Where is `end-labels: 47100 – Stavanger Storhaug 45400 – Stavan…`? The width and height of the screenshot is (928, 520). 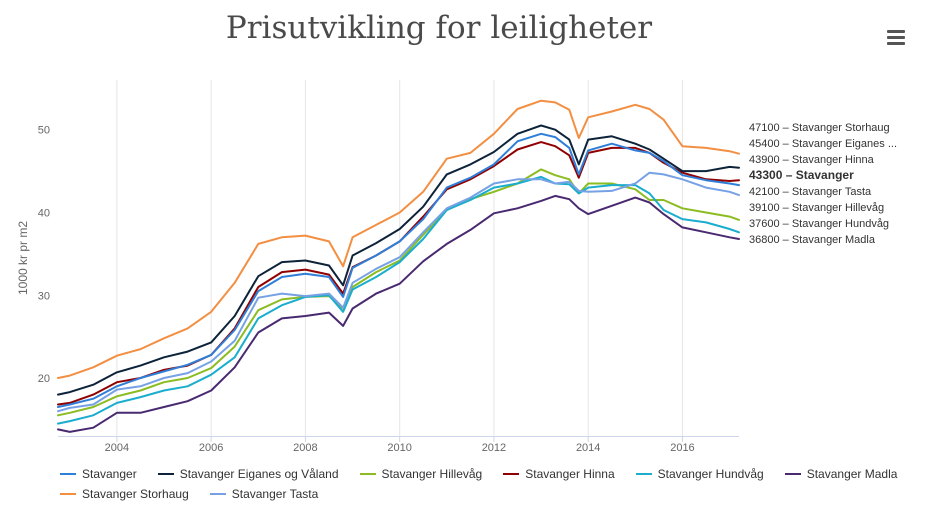
end-labels: 47100 – Stavanger Storhaug 45400 – Stavan… is located at coordinates (823, 184).